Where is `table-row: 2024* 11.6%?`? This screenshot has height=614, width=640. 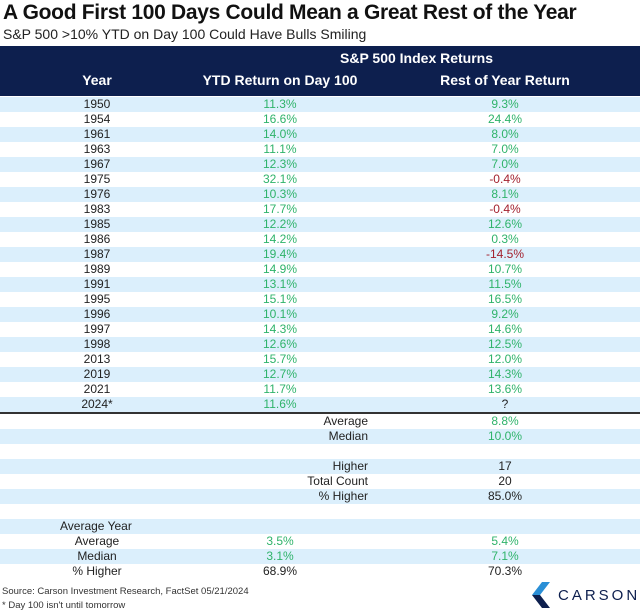
table-row: 2024* 11.6%? is located at coordinates (320, 404).